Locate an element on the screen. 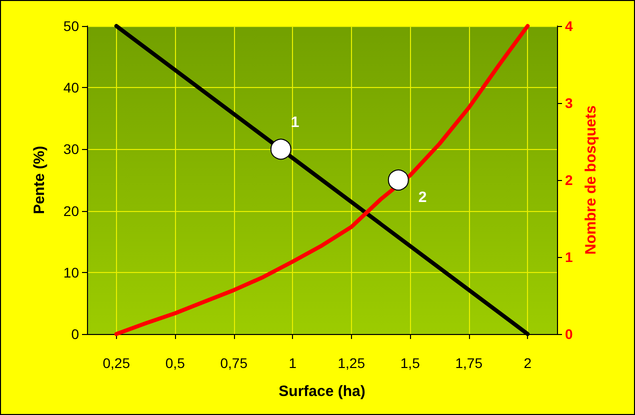 The width and height of the screenshot is (635, 415). x-tick-label: 0,25 is located at coordinates (116, 363).